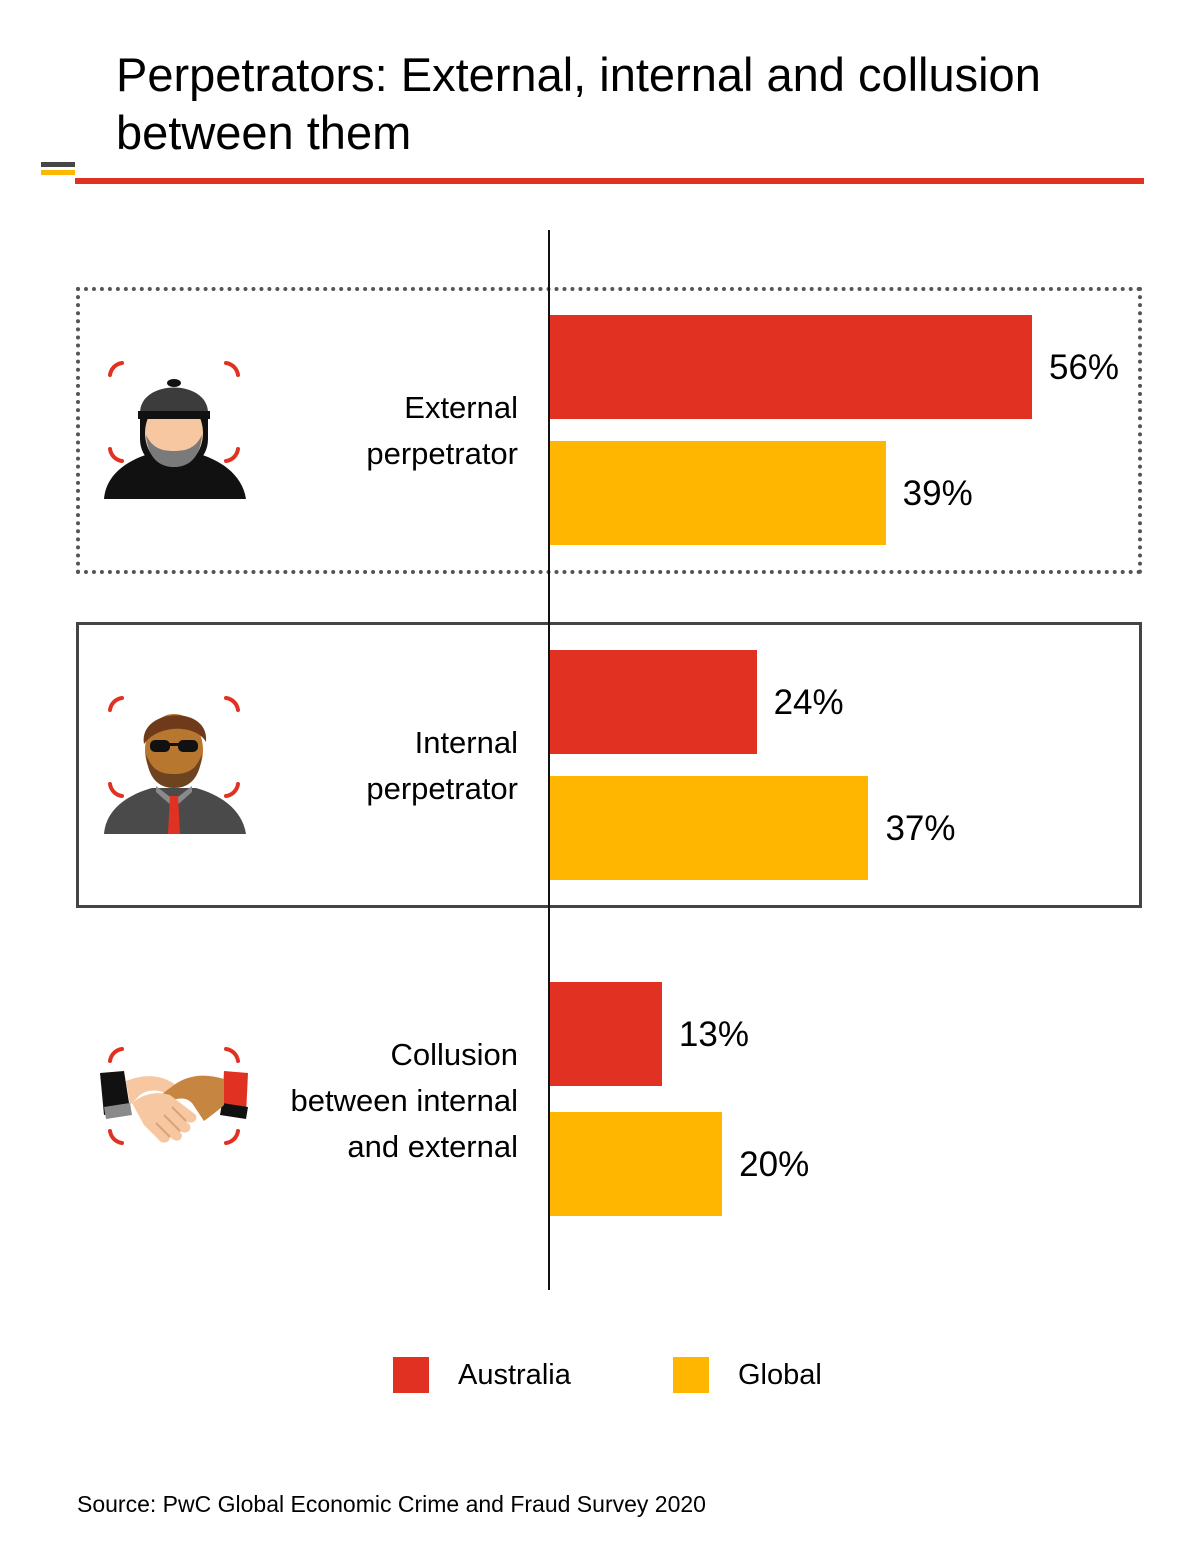 This screenshot has width=1184, height=1557. I want to click on category-label: External perpetrator, so click(442, 430).